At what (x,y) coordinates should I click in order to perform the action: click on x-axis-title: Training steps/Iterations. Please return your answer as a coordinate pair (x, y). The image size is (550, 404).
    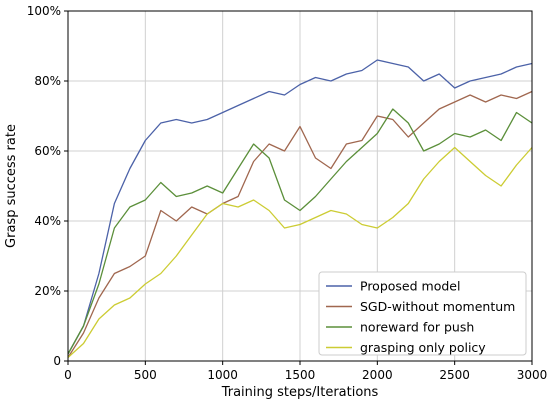
    Looking at the image, I should click on (300, 392).